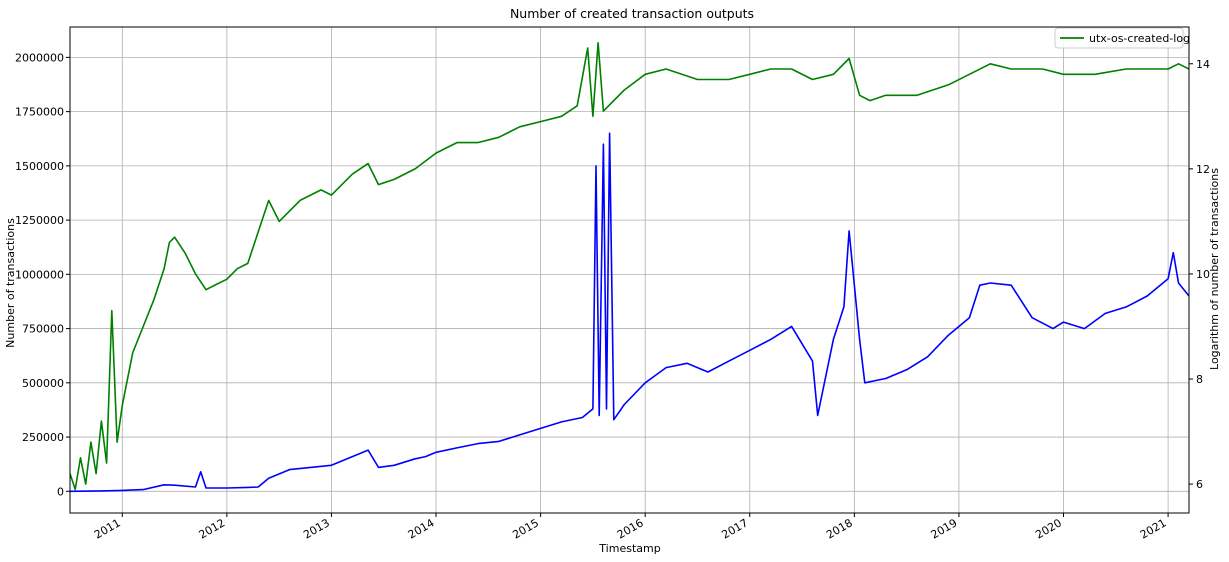  I want to click on legend-box, so click(1119, 38).